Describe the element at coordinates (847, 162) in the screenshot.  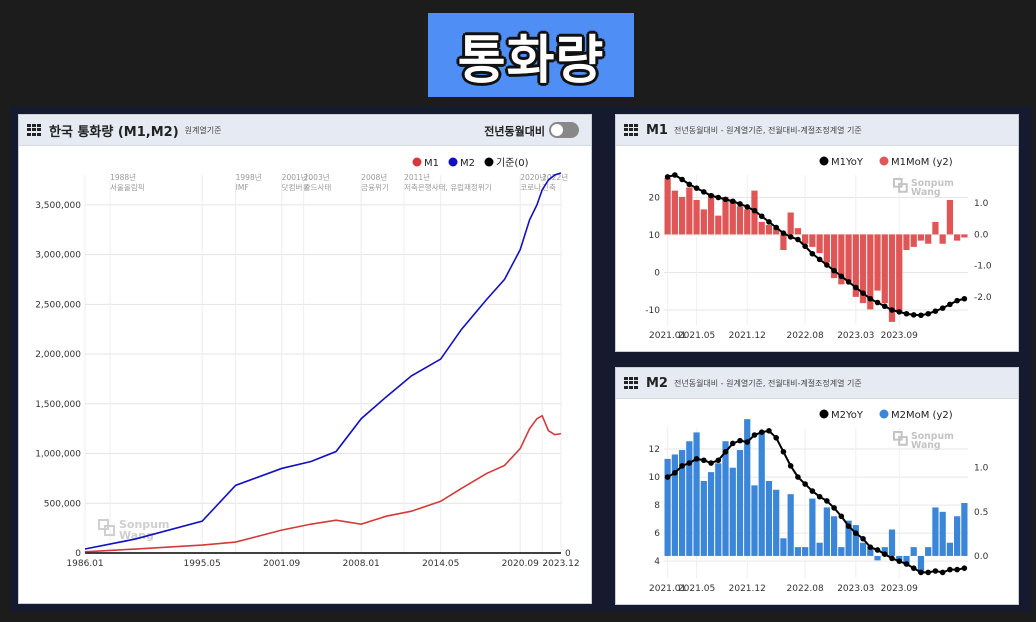
I see `legend-label: M1YoY` at that location.